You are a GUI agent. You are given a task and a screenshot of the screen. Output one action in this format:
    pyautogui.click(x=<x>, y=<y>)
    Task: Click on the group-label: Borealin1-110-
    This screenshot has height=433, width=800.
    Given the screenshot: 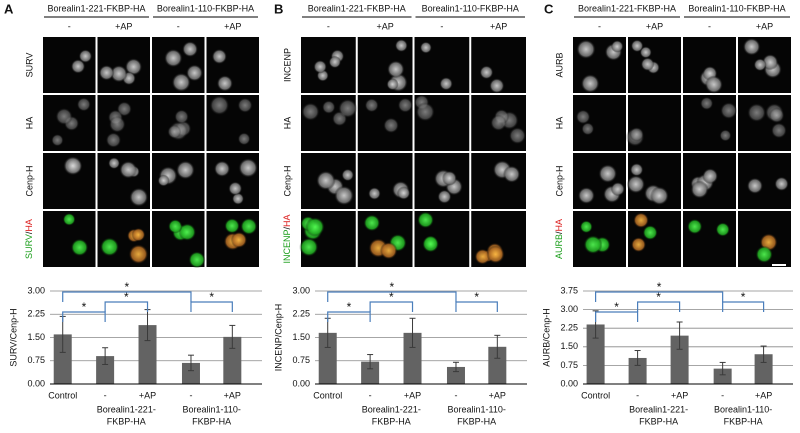 What is the action you would take?
    pyautogui.click(x=476, y=409)
    